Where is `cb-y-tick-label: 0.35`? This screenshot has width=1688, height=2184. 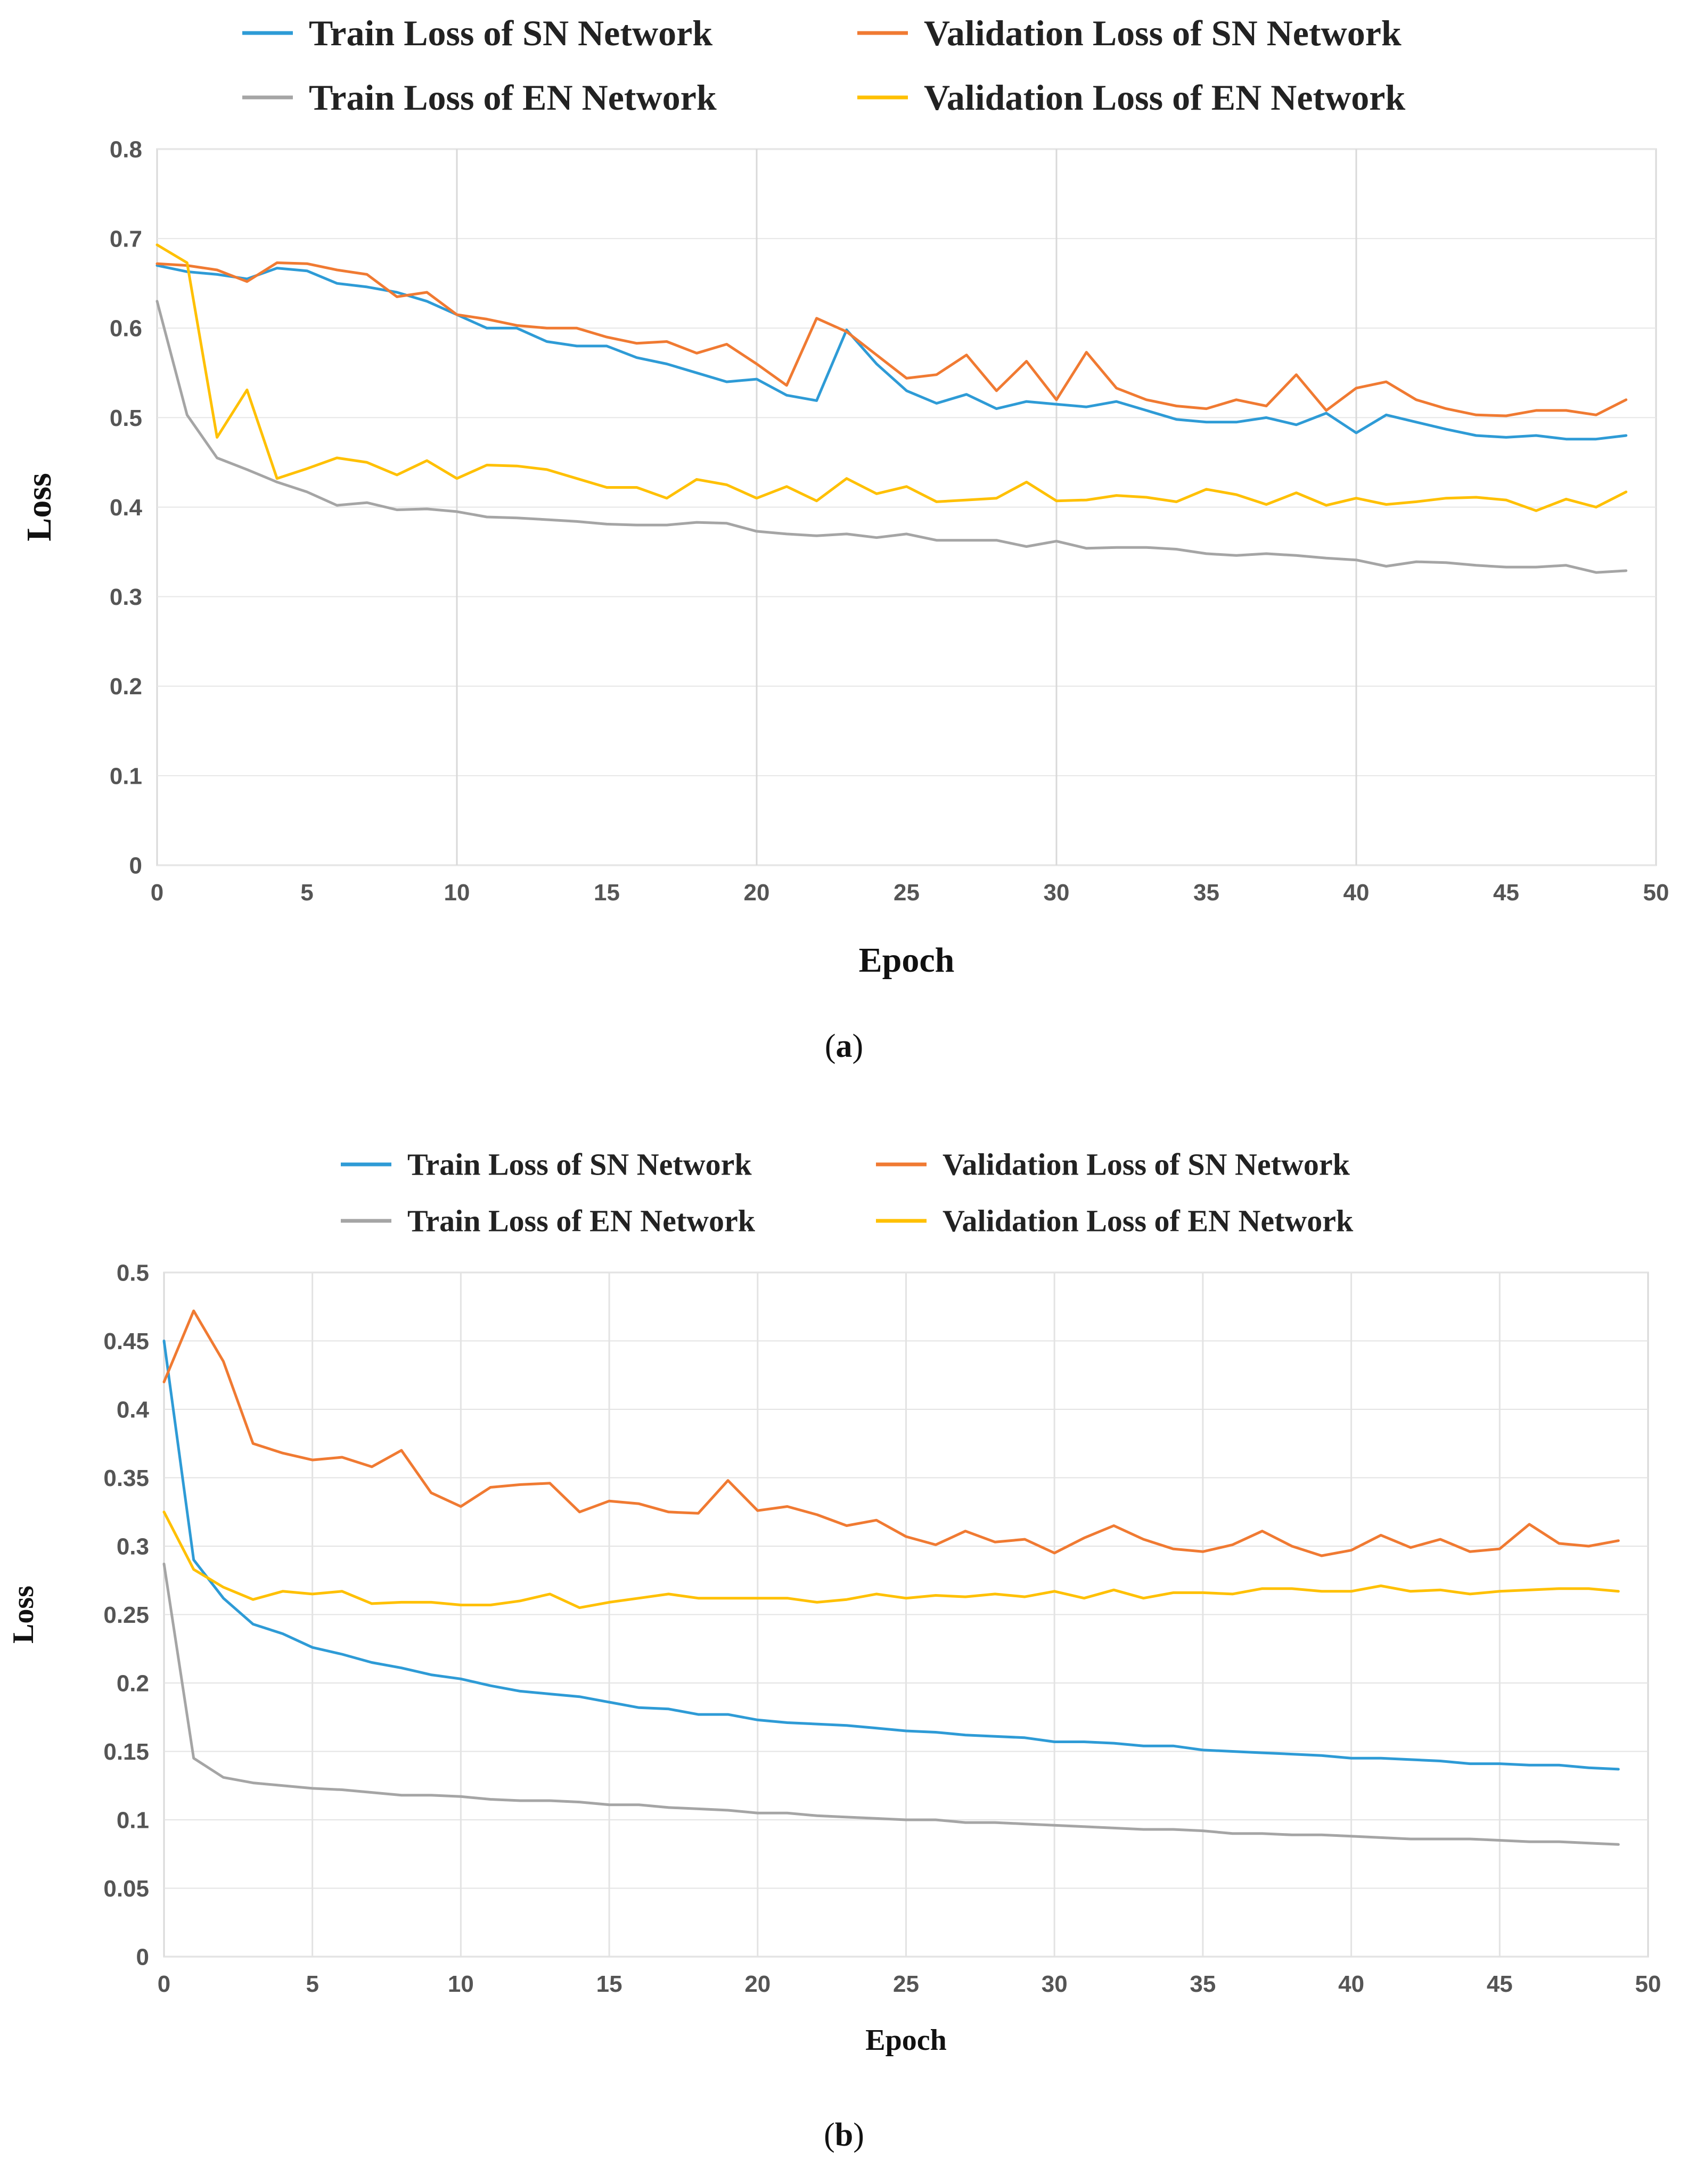
cb-y-tick-label: 0.35 is located at coordinates (126, 1478).